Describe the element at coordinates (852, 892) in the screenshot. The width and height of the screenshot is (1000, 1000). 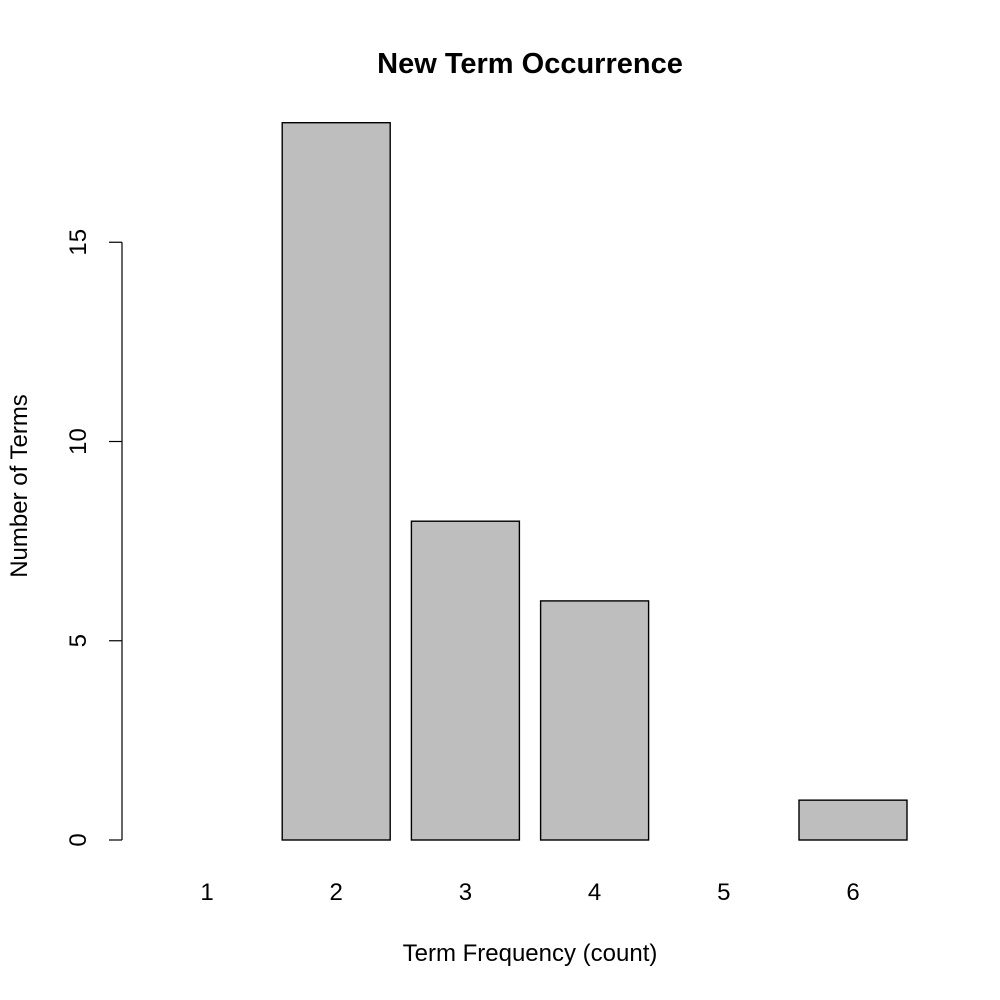
I see `x-tick-label: 6` at that location.